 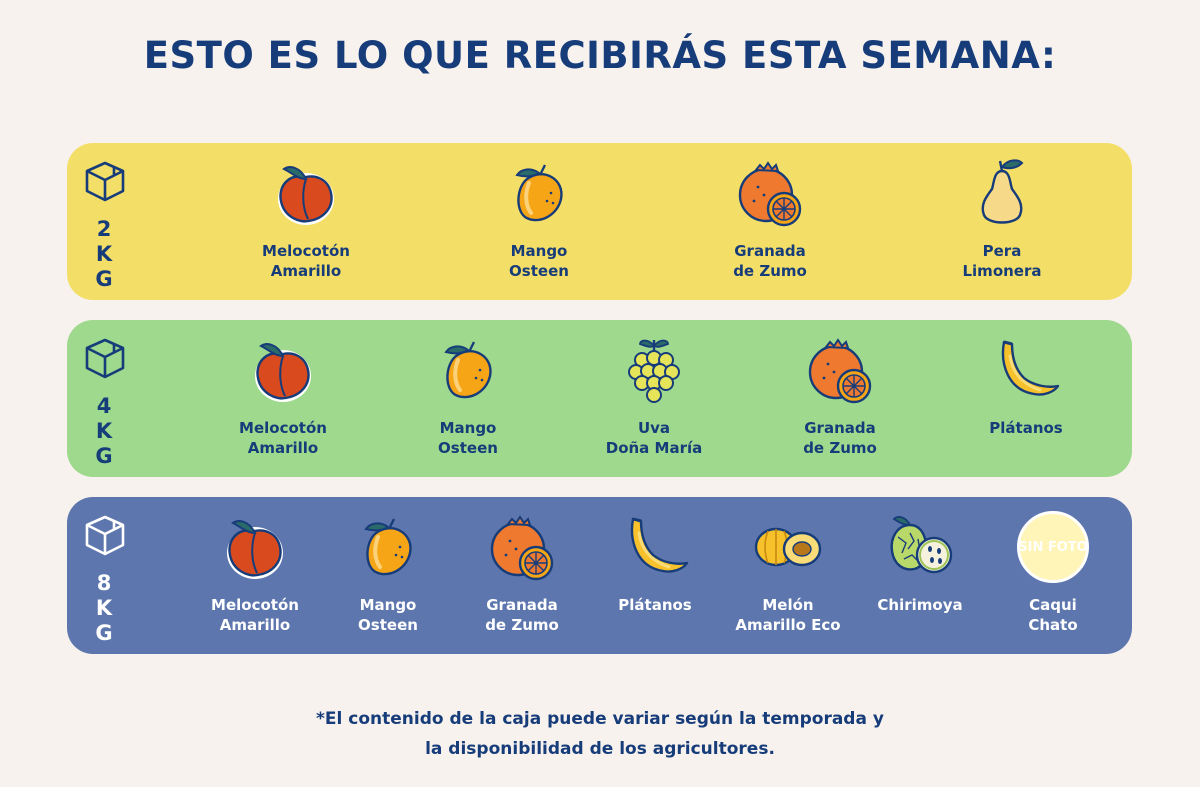 What do you see at coordinates (1002, 191) in the screenshot?
I see `pear-icon` at bounding box center [1002, 191].